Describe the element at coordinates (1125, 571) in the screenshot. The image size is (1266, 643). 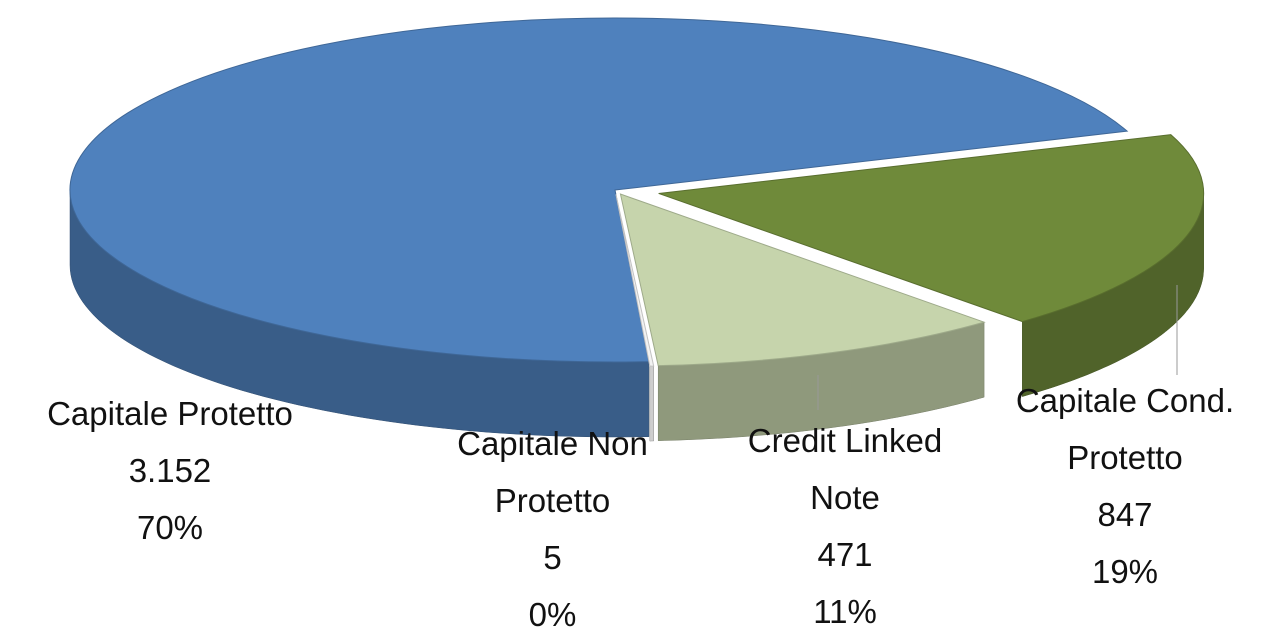
I see `percent-label: 19%` at that location.